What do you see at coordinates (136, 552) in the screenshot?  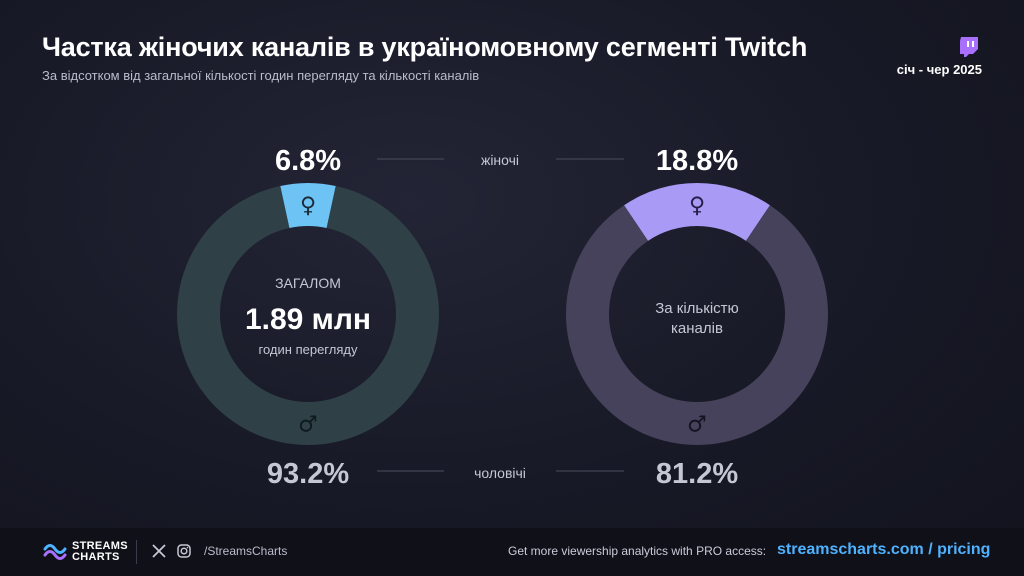 I see `footer-divider` at bounding box center [136, 552].